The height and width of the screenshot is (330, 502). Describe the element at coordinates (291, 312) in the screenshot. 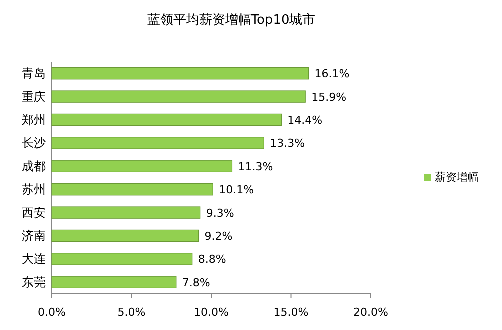

I see `x-tick-label: 15.0%` at that location.